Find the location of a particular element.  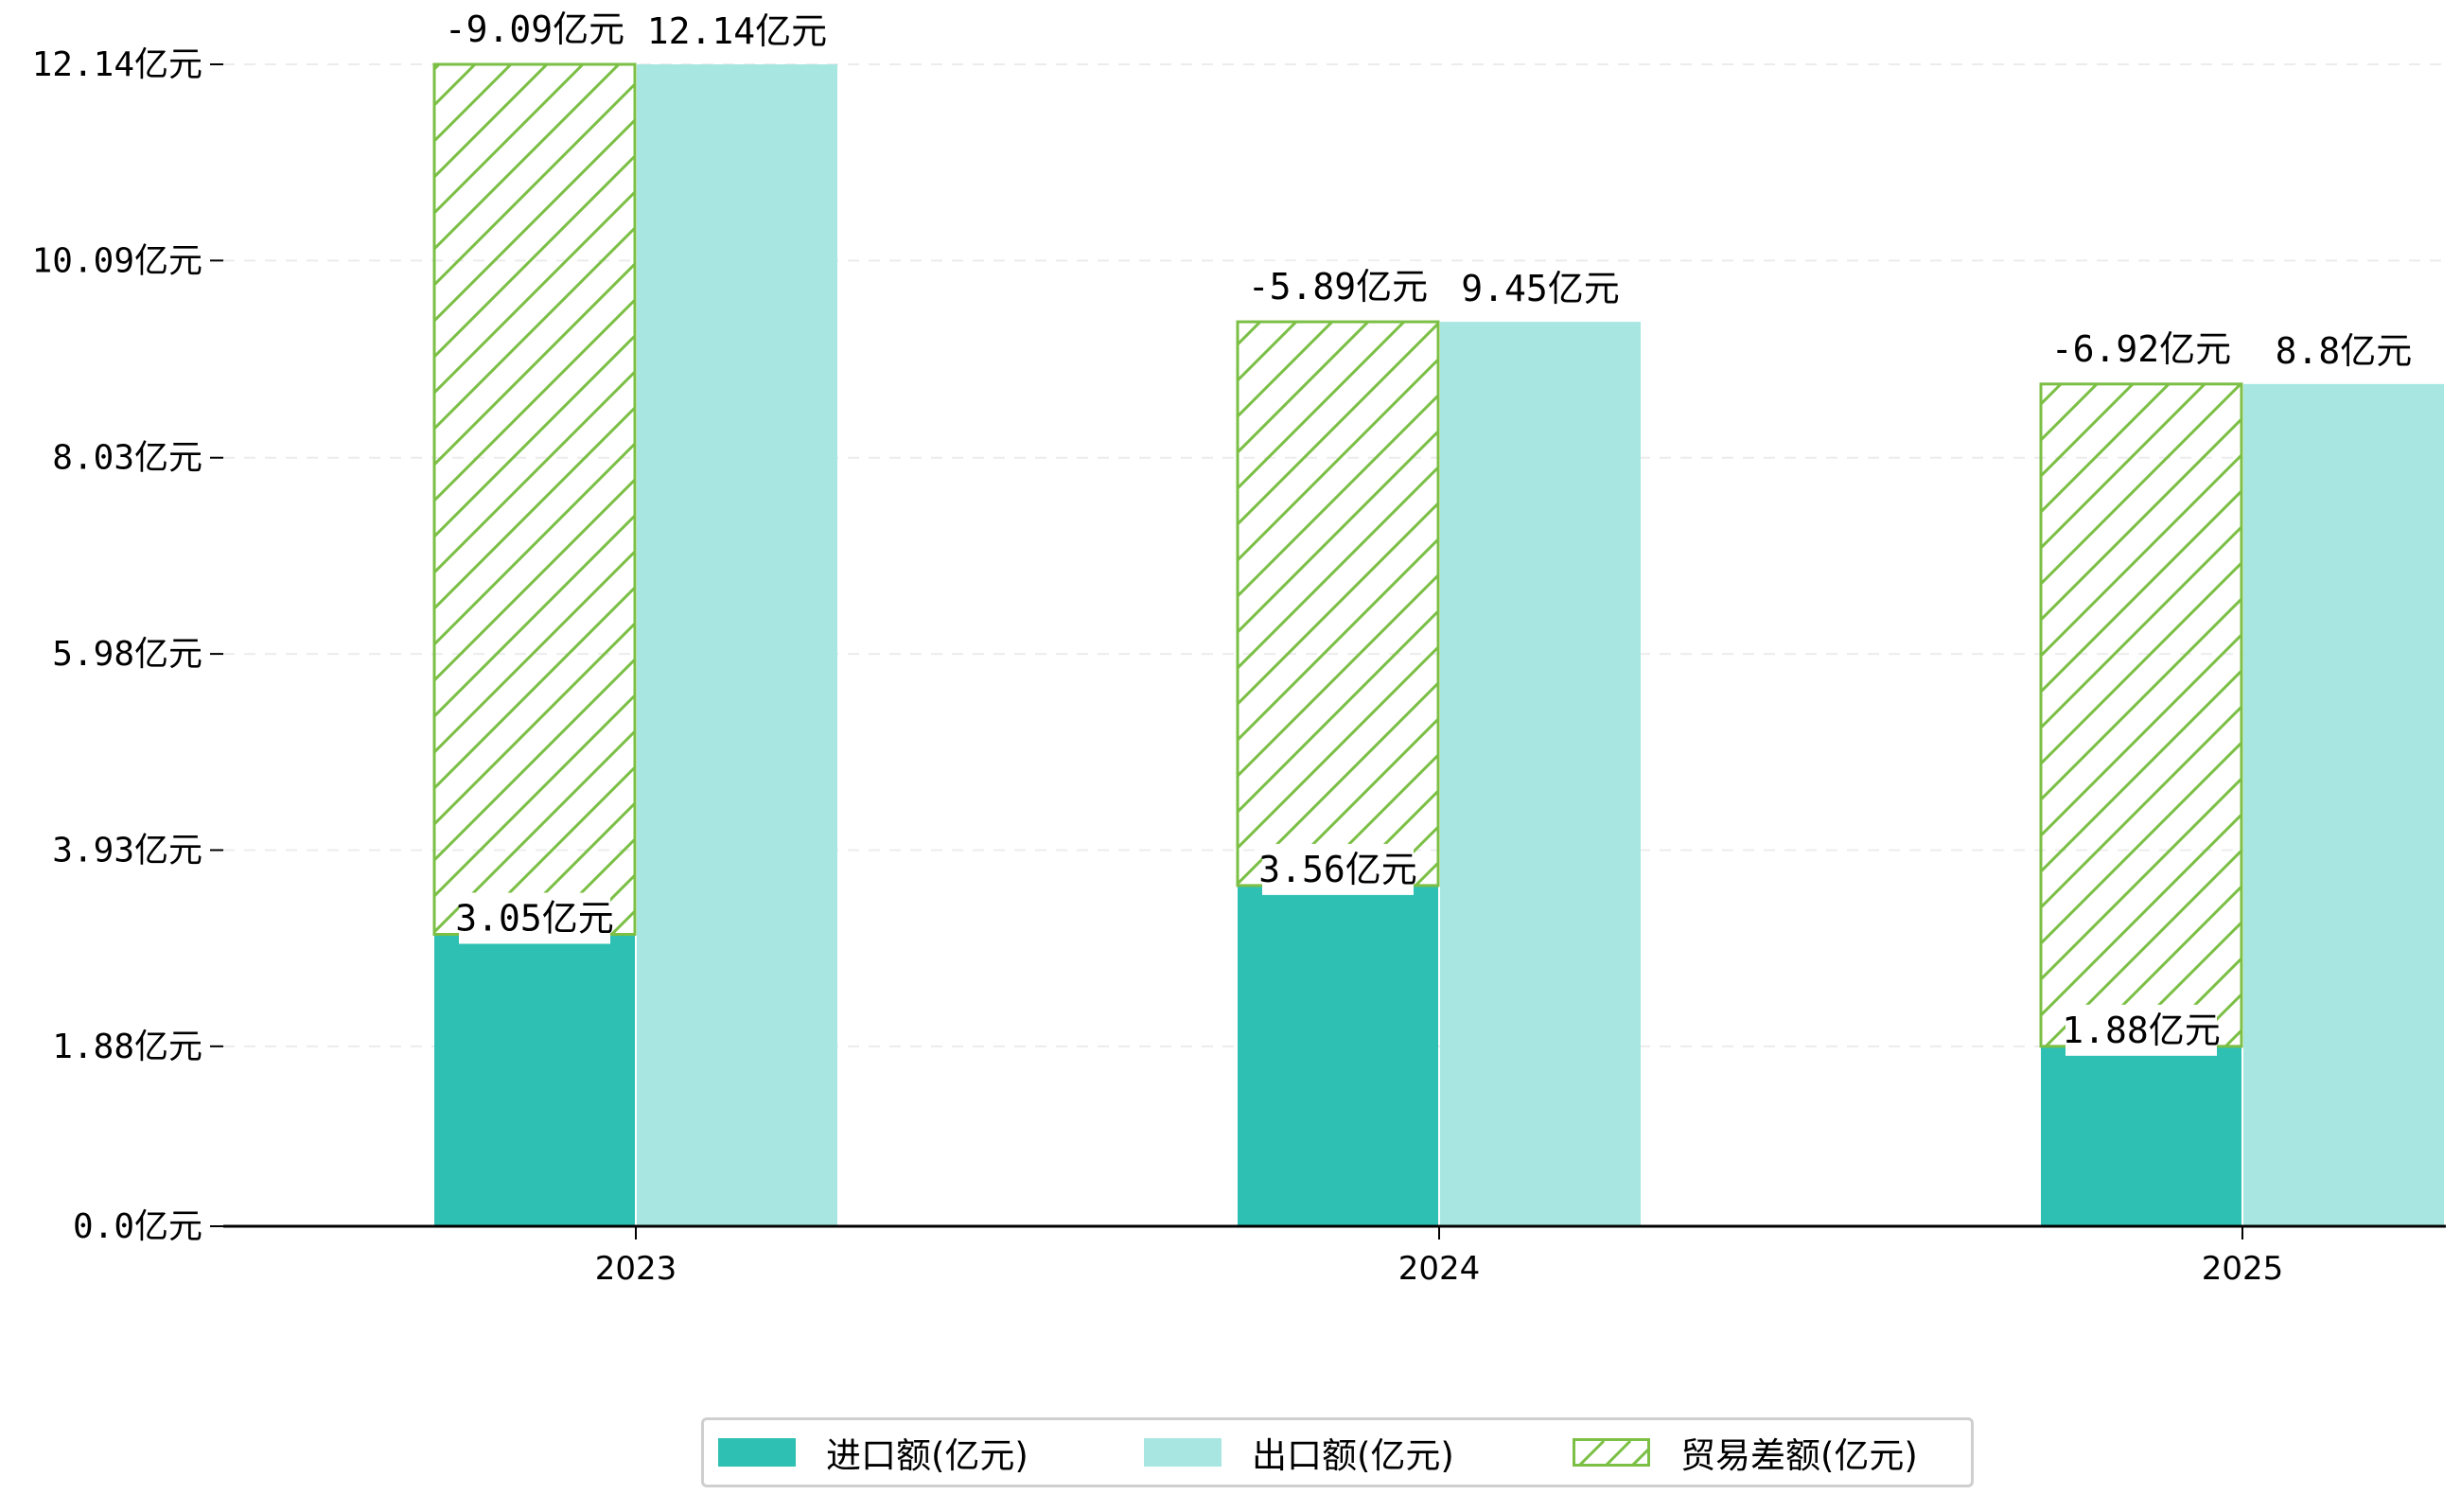

legend-swatch-import is located at coordinates (757, 1452).